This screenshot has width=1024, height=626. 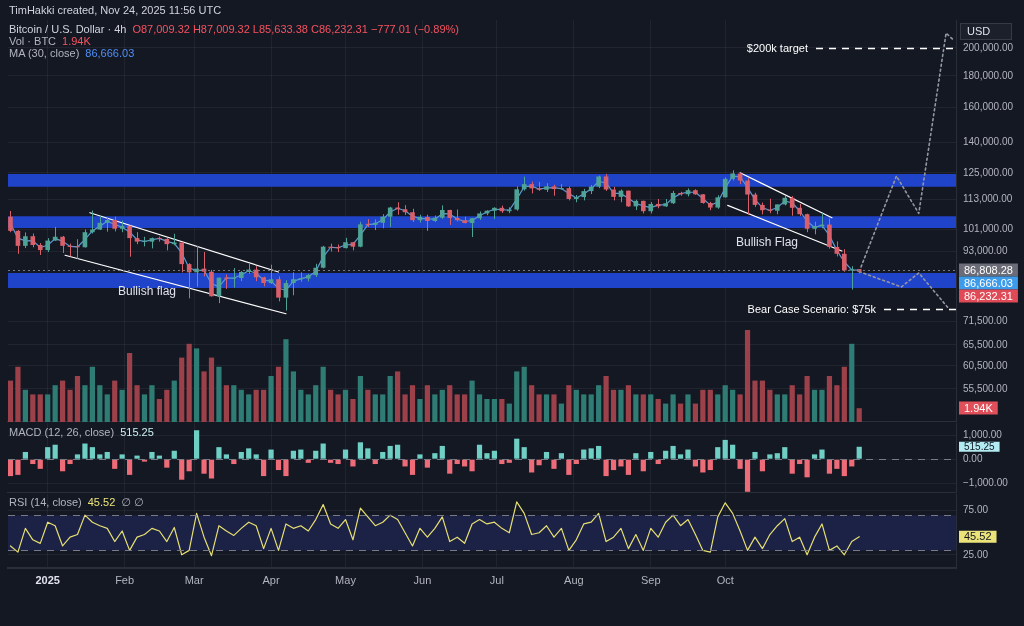 What do you see at coordinates (978, 536) in the screenshot?
I see `text: 45.52` at bounding box center [978, 536].